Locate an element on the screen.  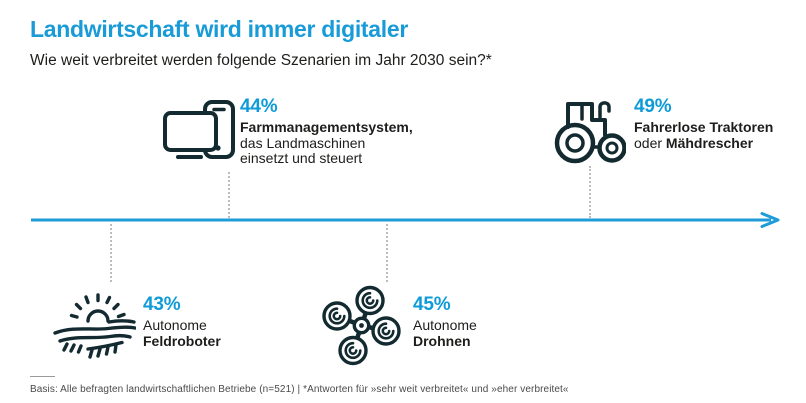
stat-label-line: Farmmanagementsystem, is located at coordinates (326, 127).